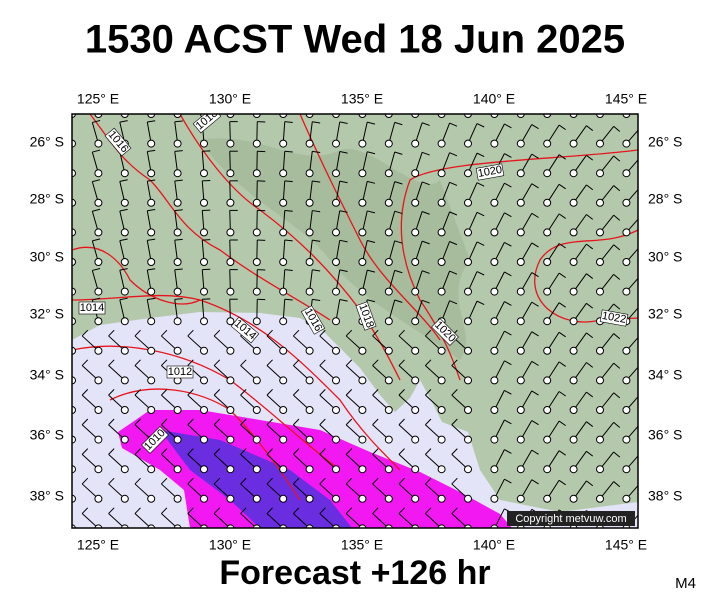 Image resolution: width=711 pixels, height=600 pixels. Describe the element at coordinates (665, 314) in the screenshot. I see `lat-label: 32° S` at that location.